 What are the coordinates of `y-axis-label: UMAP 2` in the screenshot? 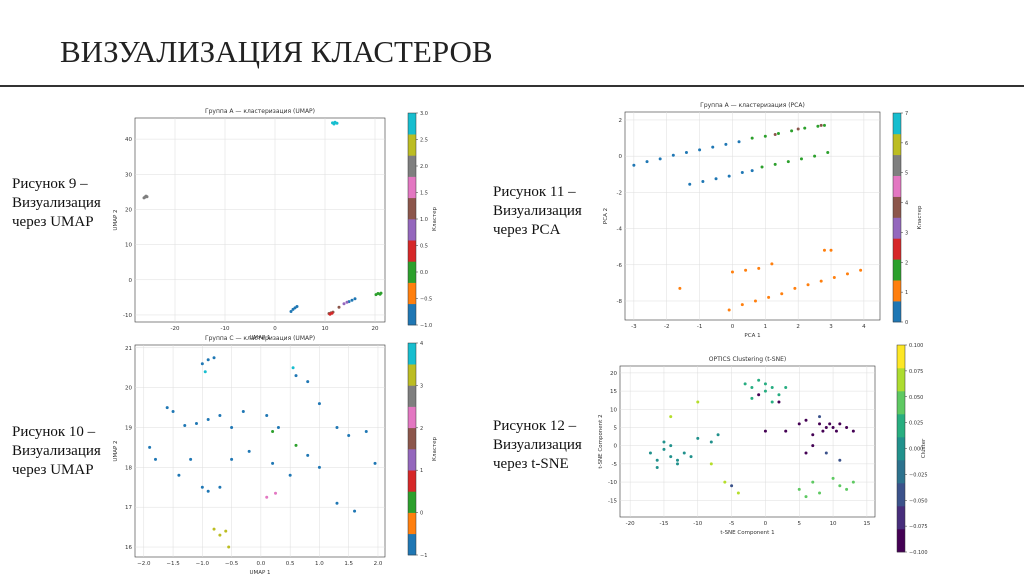 It's located at (116, 450).